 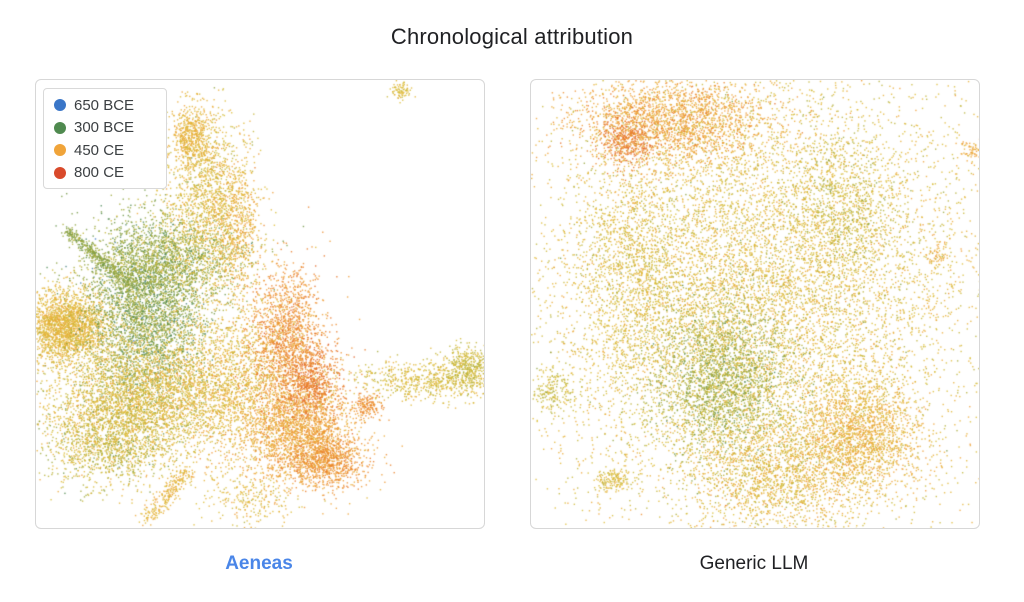 What do you see at coordinates (512, 36) in the screenshot?
I see `chart-title: Chronological attribution` at bounding box center [512, 36].